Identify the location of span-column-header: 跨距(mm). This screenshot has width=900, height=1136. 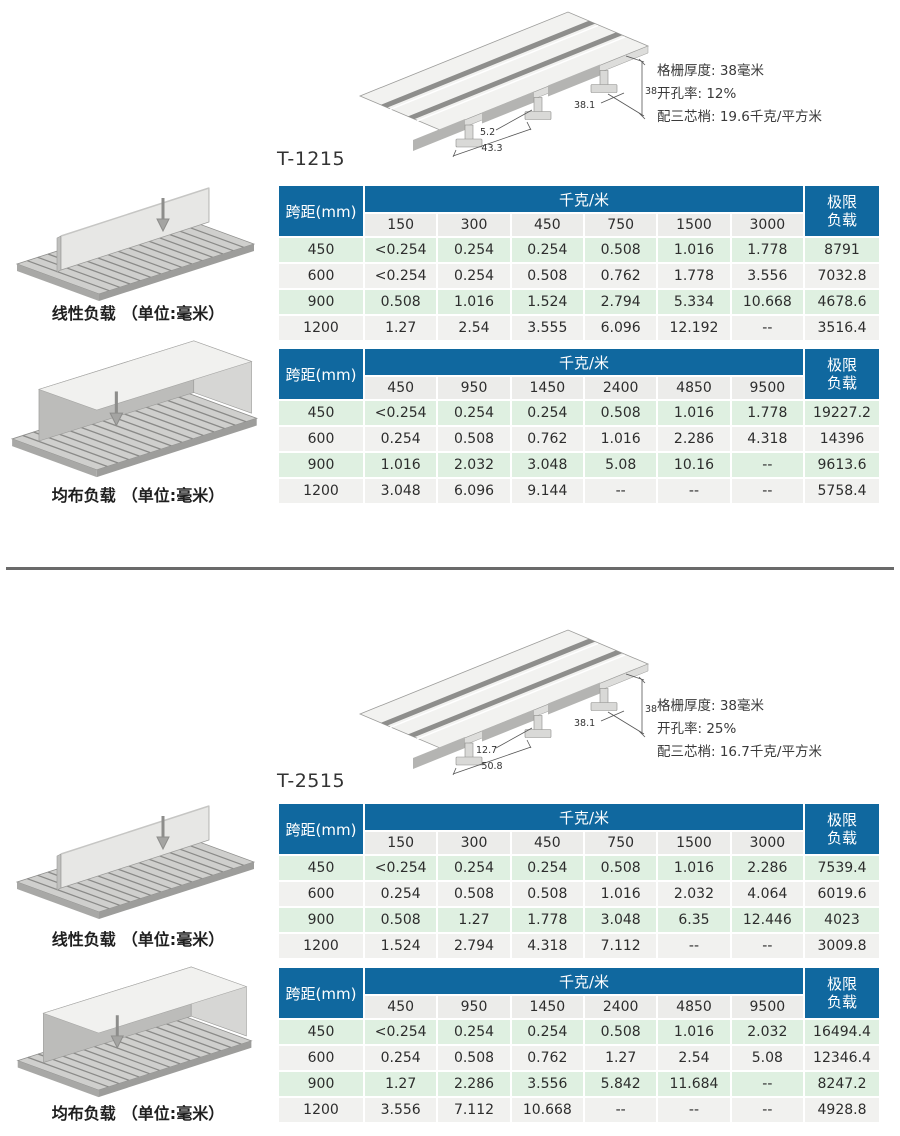
(321, 993).